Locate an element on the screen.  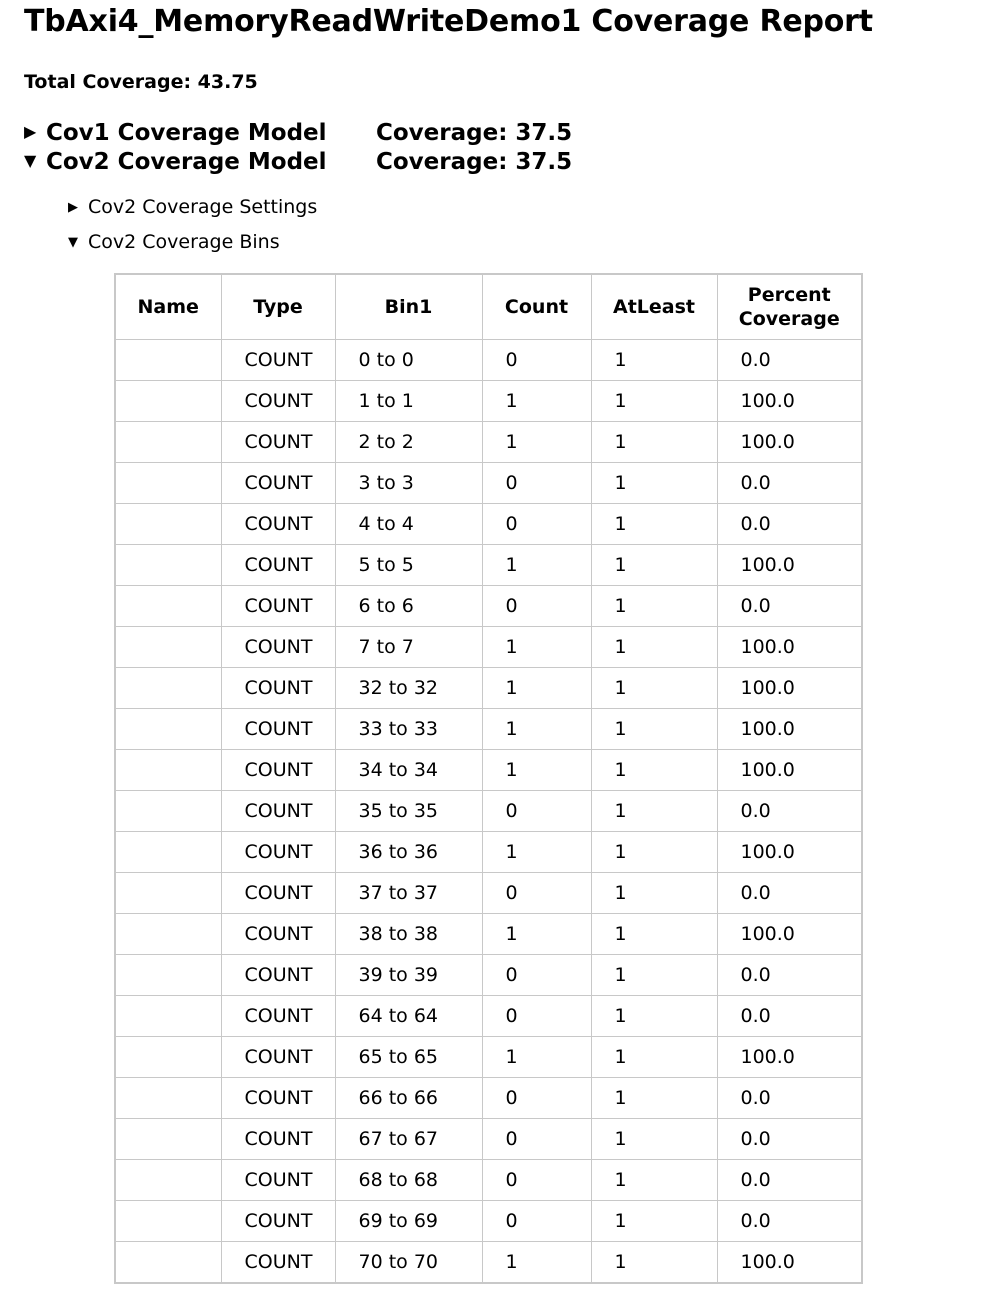
cell-bin1: 37 to 37 is located at coordinates (408, 893).